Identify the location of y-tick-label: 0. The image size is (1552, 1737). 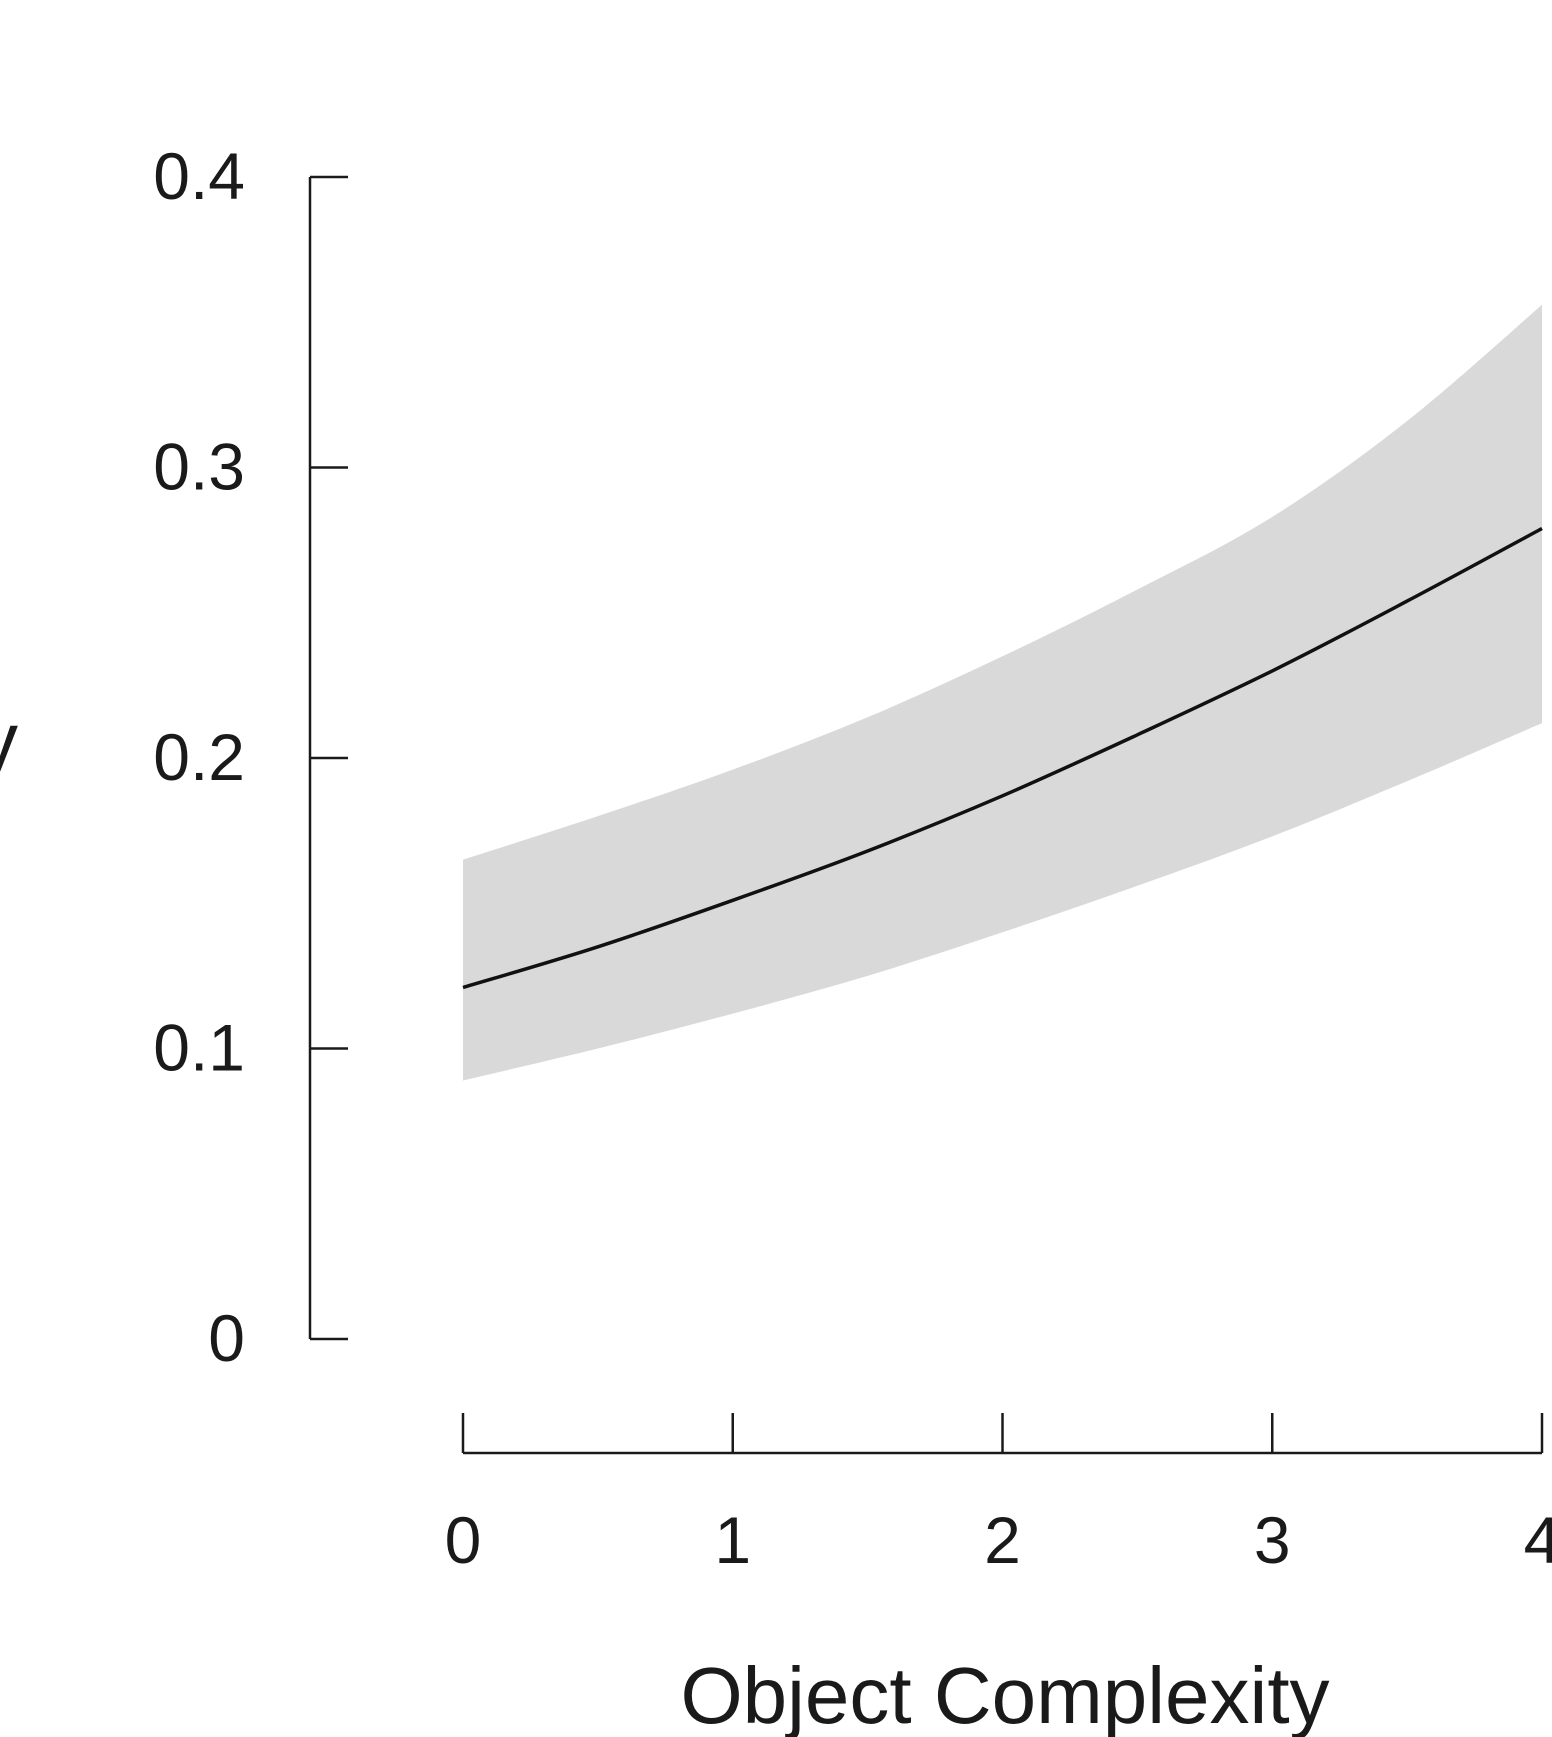
(226, 1338).